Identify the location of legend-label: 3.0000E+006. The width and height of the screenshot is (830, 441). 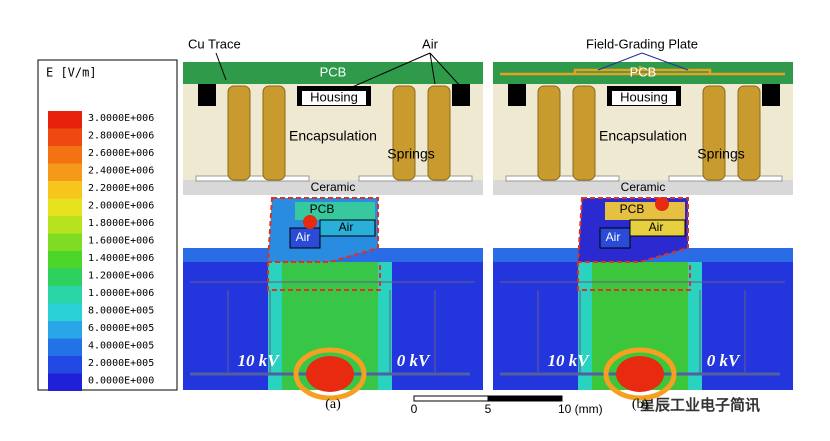
(121, 118).